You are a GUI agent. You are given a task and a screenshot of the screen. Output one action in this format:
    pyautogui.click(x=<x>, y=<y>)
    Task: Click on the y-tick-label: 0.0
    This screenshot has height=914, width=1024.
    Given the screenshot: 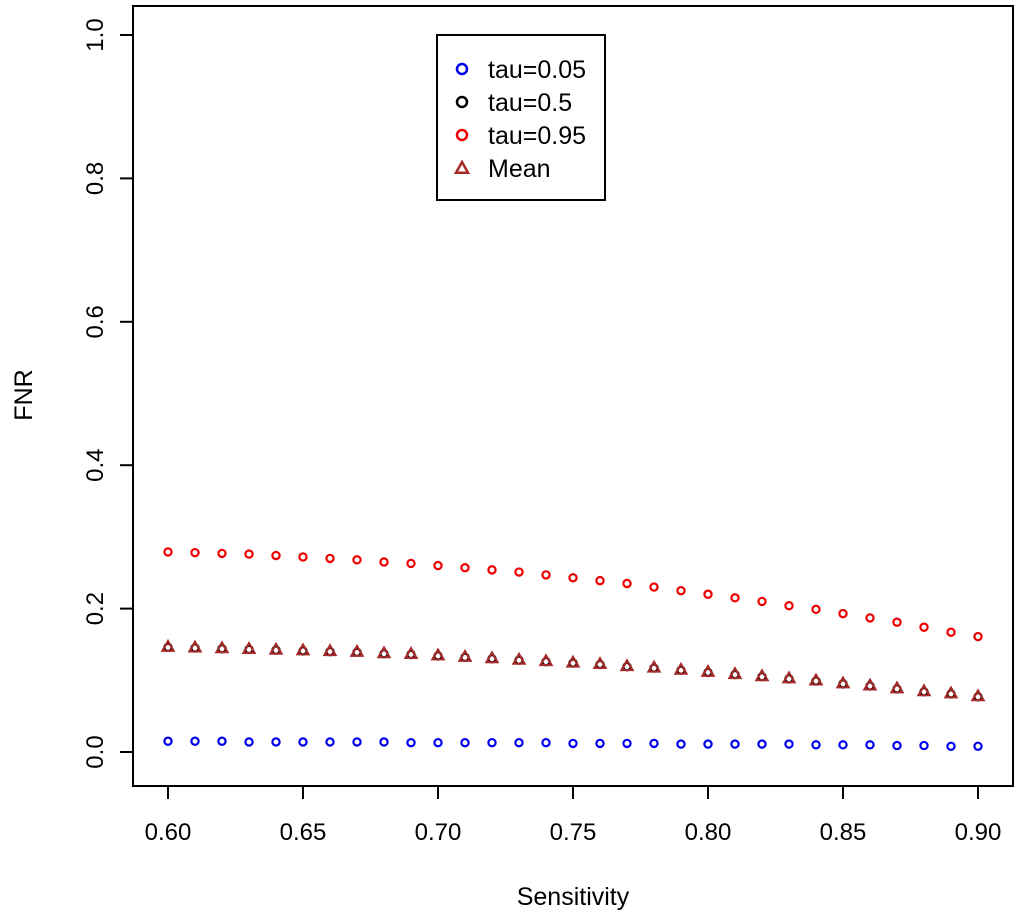 What is the action you would take?
    pyautogui.click(x=95, y=751)
    